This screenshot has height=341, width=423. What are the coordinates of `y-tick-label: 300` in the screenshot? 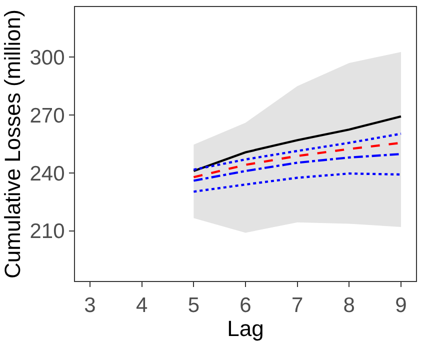 It's located at (47, 58).